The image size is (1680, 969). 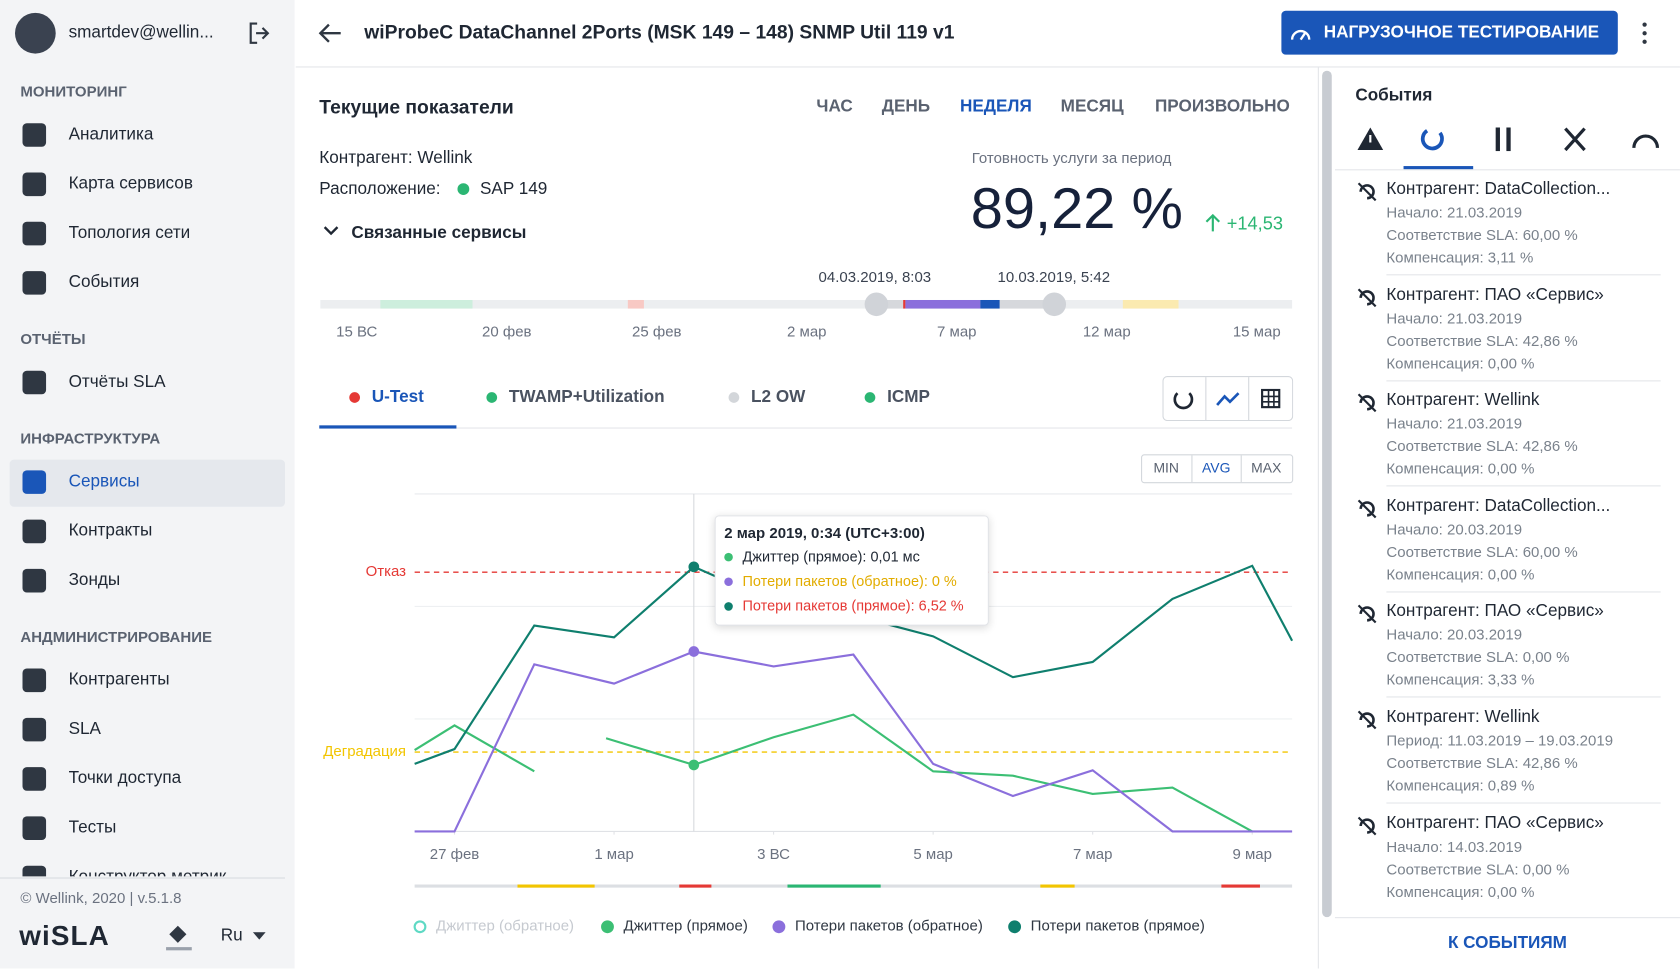 I want to click on menu-item: Аналитика, so click(x=111, y=134).